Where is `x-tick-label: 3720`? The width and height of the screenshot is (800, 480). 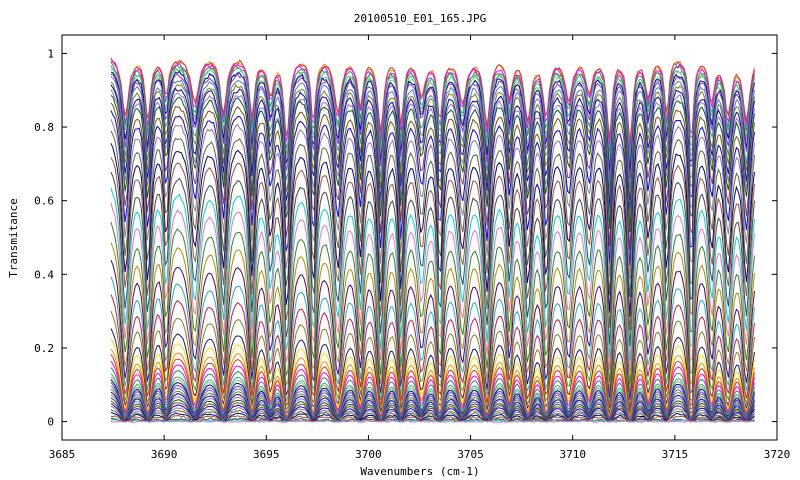 x-tick-label: 3720 is located at coordinates (777, 454).